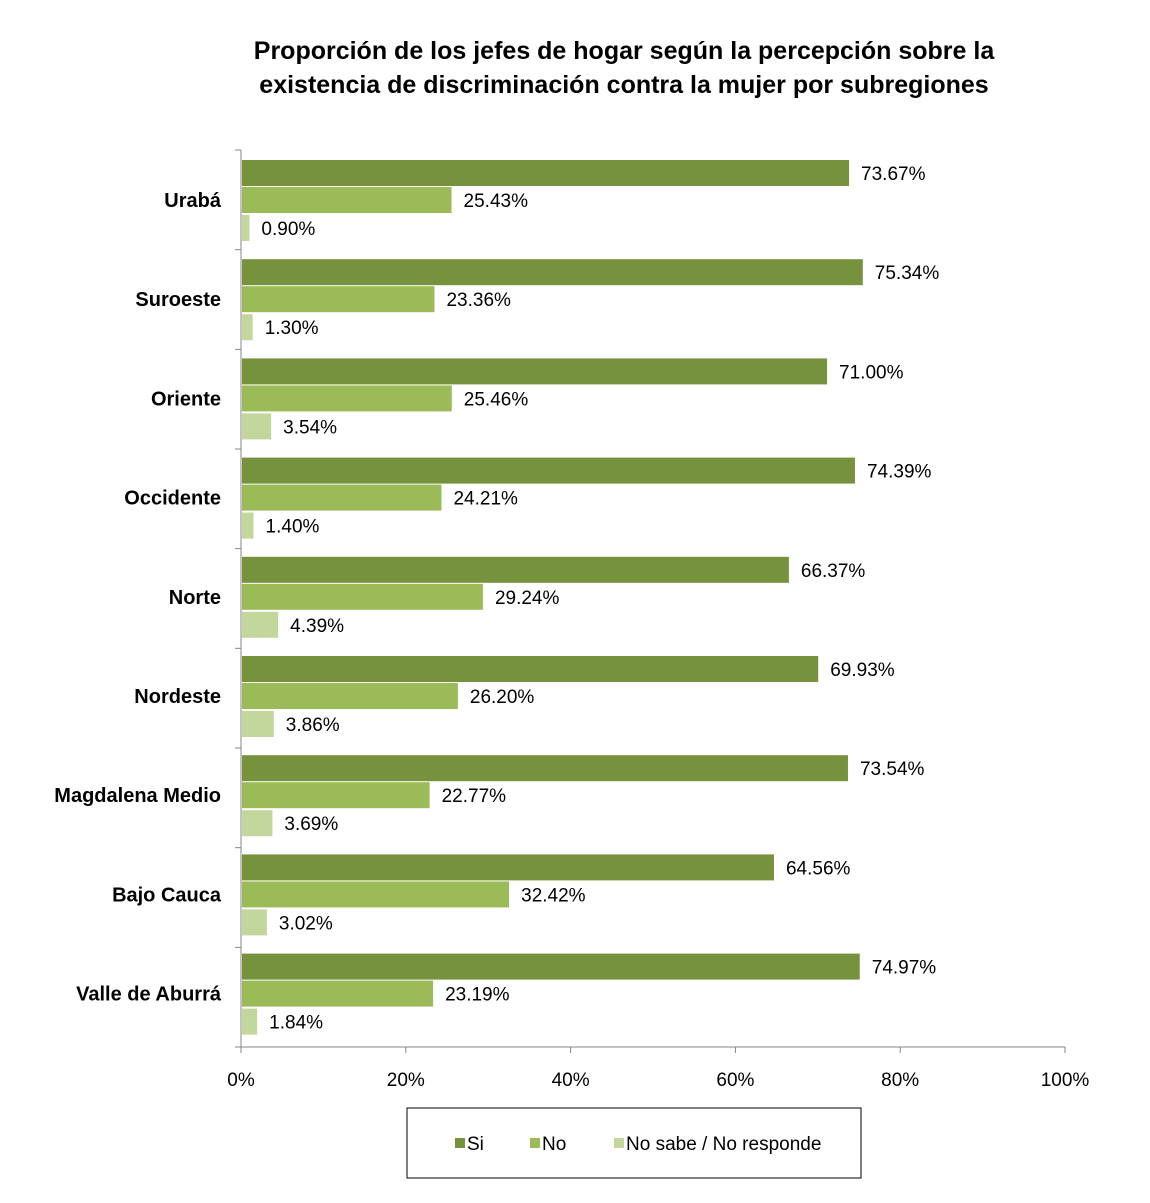 The width and height of the screenshot is (1150, 1203). What do you see at coordinates (193, 201) in the screenshot?
I see `category-label: Urabá` at bounding box center [193, 201].